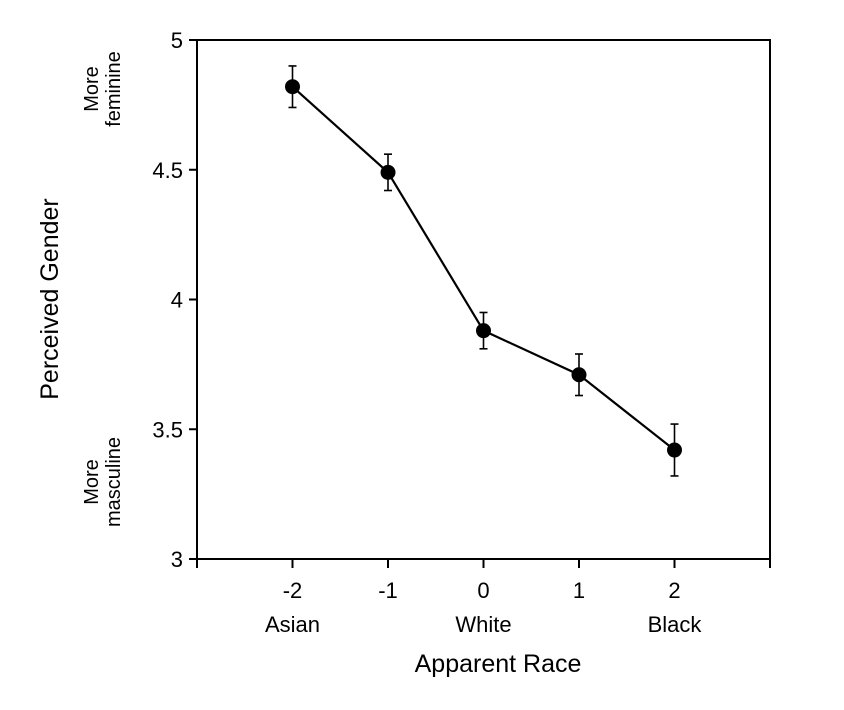 This screenshot has width=844, height=710. Describe the element at coordinates (177, 40) in the screenshot. I see `y-tick-label: 5` at that location.